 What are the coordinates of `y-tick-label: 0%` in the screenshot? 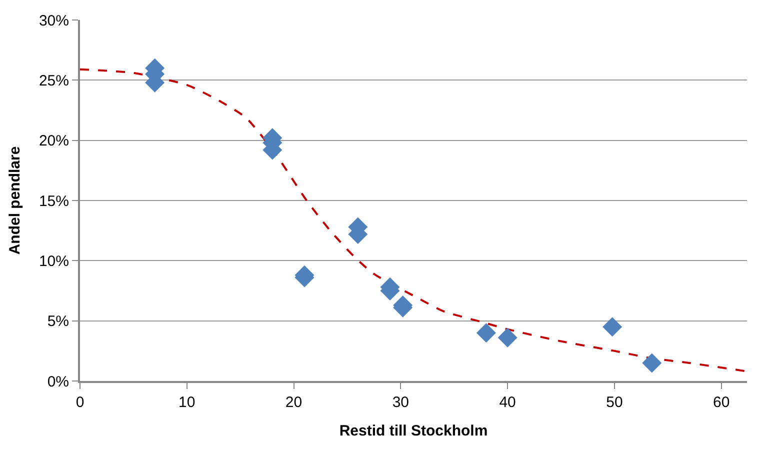 It's located at (58, 381).